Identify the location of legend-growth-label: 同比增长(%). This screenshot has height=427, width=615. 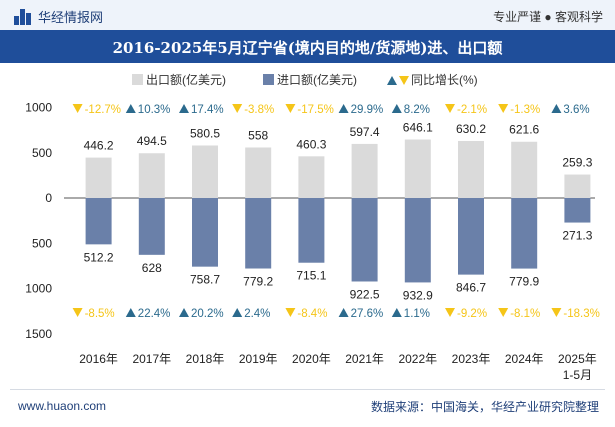
(444, 80).